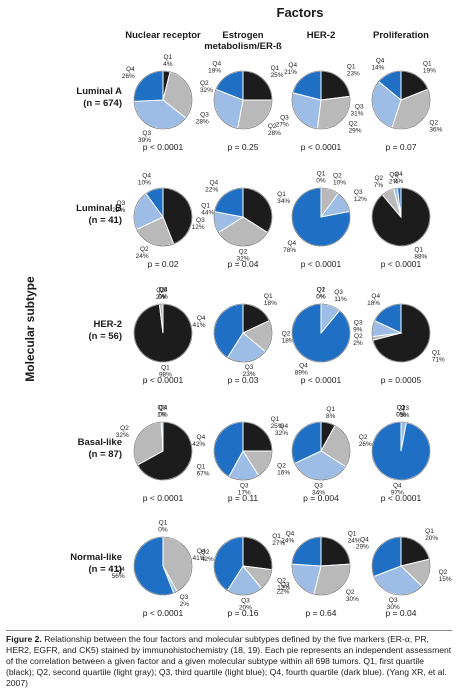 The image size is (459, 700). Describe the element at coordinates (358, 330) in the screenshot. I see `slice-value-label: 9%` at that location.